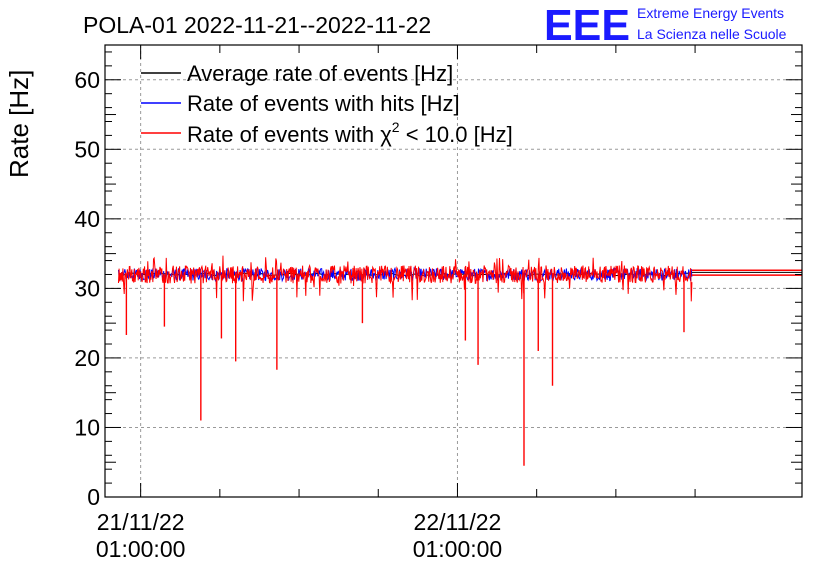  I want to click on legend-label-chi2: Rate of events with χ2 < 10.0 [Hz], so click(350, 133).